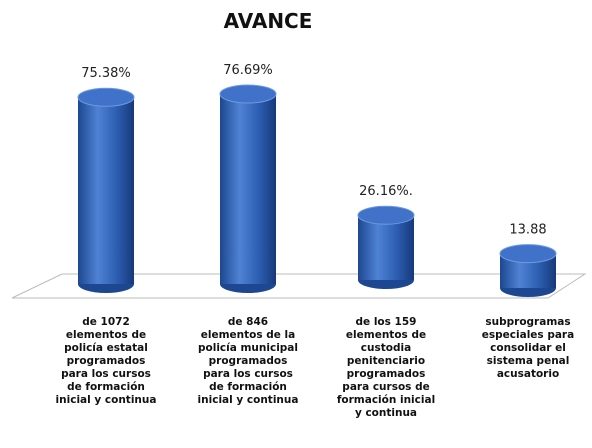 The height and width of the screenshot is (448, 592). Describe the element at coordinates (106, 73) in the screenshot. I see `value-label: 75.38%` at that location.